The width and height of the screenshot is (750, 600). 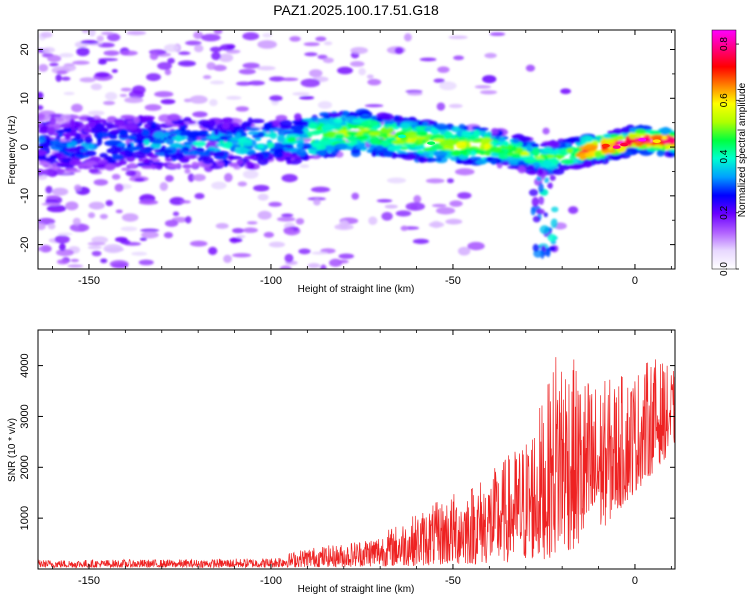 I want to click on spectrogram-y-tick-label: -10, so click(x=25, y=196).